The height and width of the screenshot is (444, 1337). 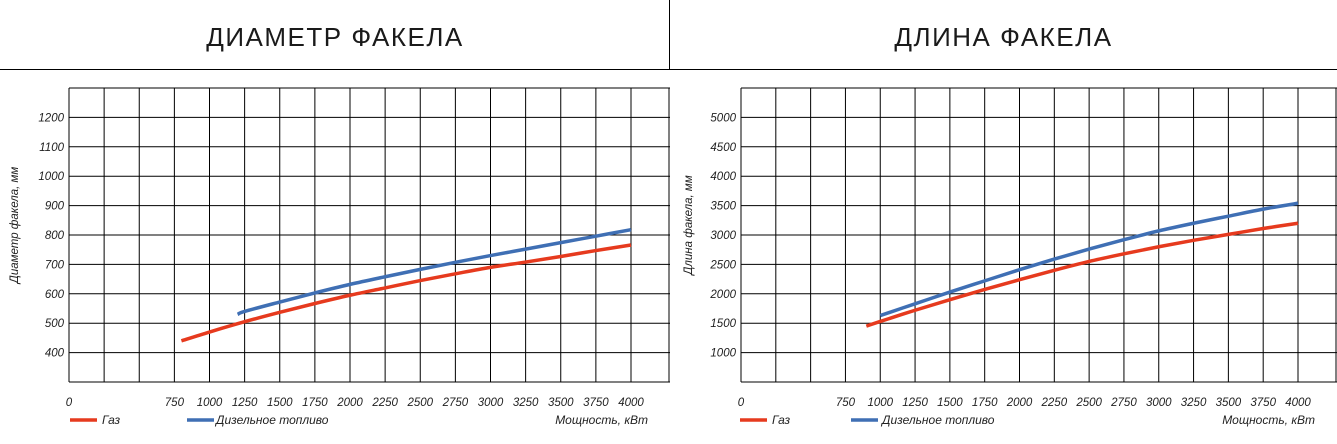 I want to click on y-tick-label: 900, so click(x=55, y=207).